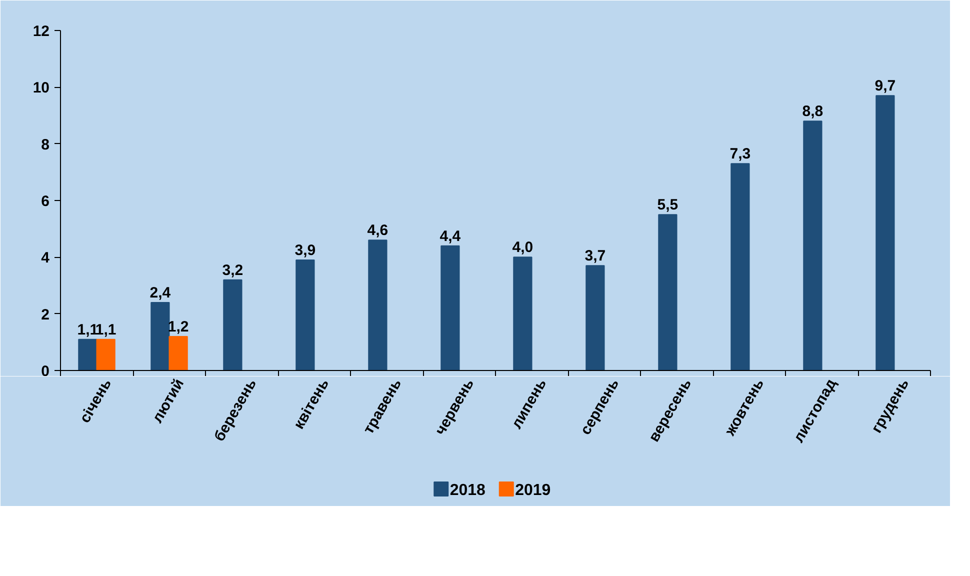 The image size is (970, 576). Describe the element at coordinates (45, 145) in the screenshot. I see `y-tick-label: 8` at that location.